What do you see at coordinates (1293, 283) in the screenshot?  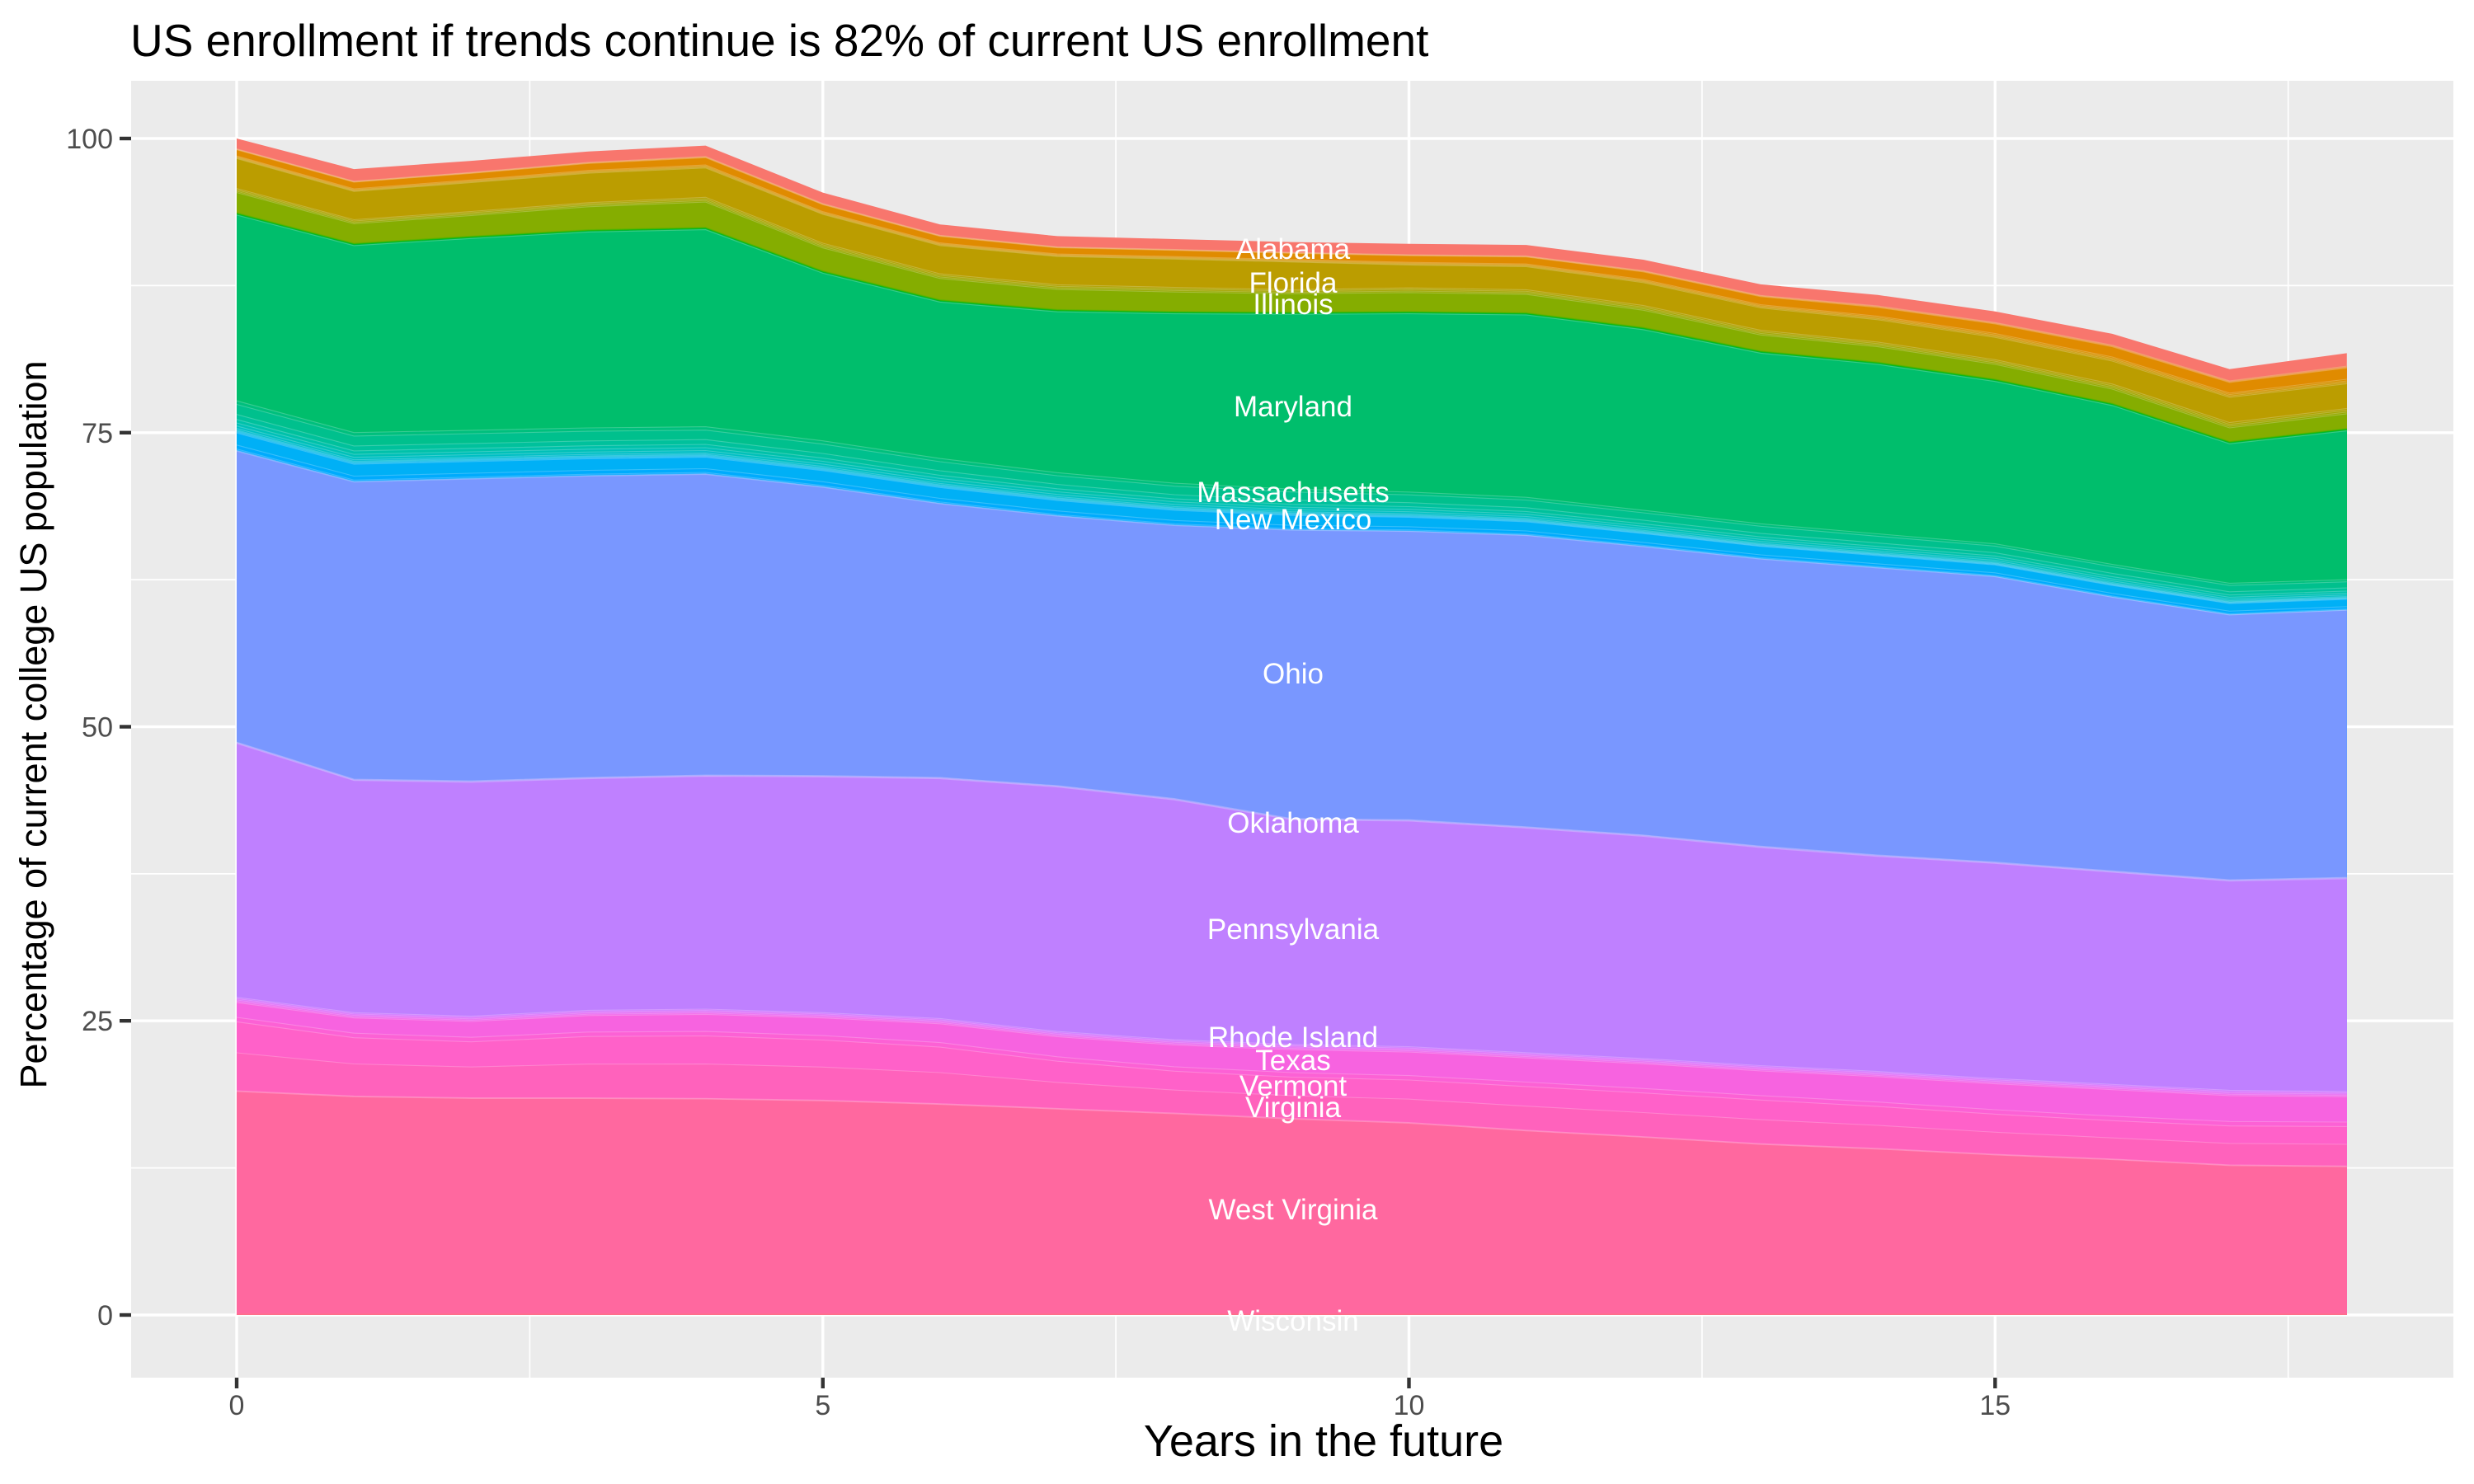 I see `svg-text: Florida` at bounding box center [1293, 283].